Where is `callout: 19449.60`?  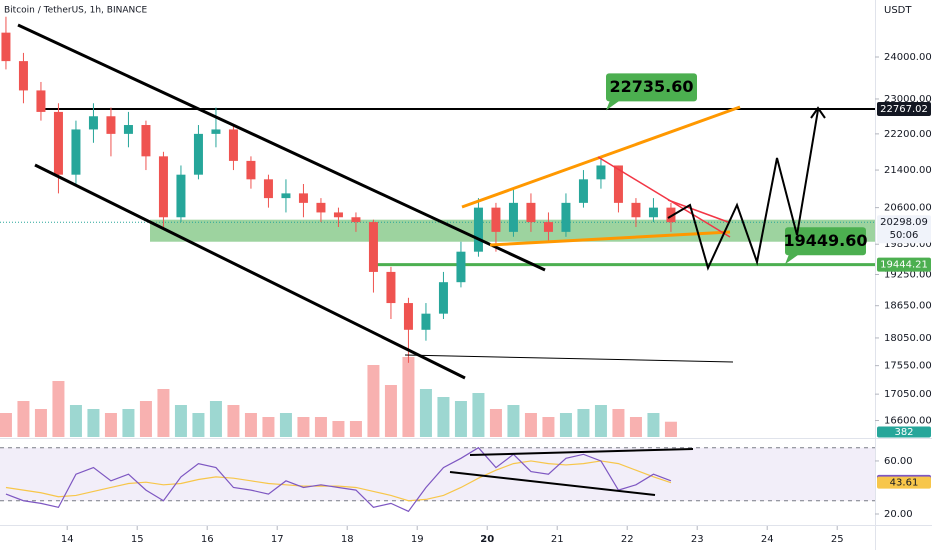 callout: 19449.60 is located at coordinates (825, 246).